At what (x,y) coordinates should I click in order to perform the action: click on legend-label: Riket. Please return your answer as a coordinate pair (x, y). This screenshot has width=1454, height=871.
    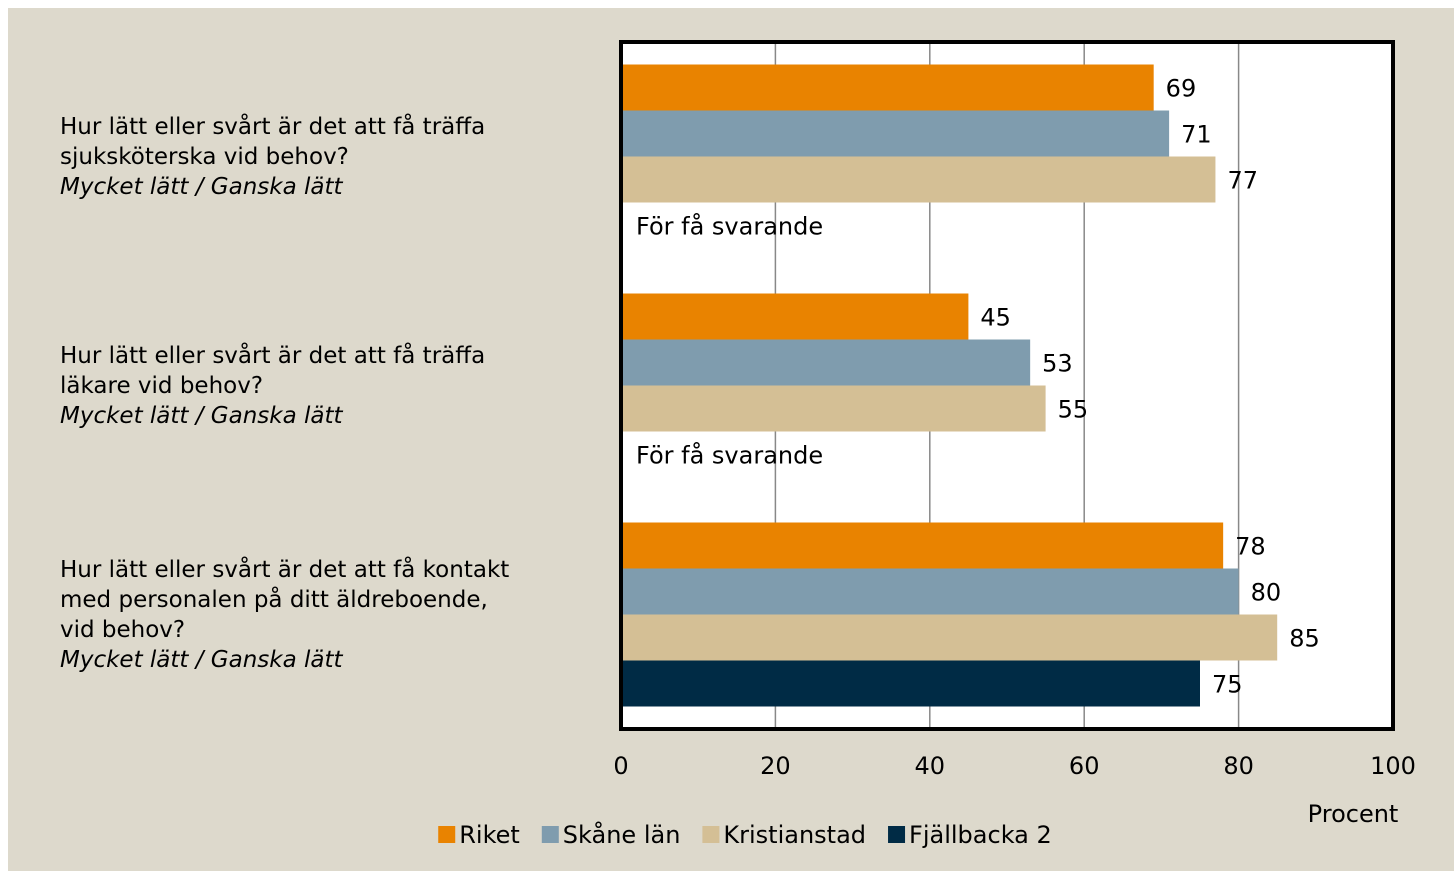
    Looking at the image, I should click on (489, 835).